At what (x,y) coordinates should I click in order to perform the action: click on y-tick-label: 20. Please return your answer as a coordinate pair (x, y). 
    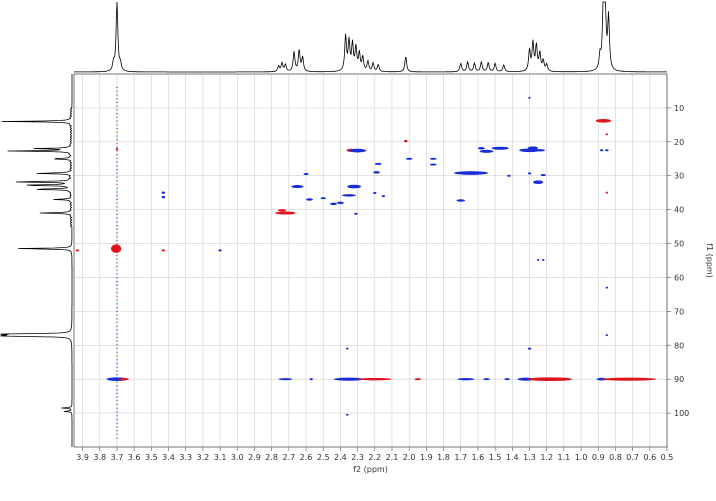
    Looking at the image, I should click on (679, 142).